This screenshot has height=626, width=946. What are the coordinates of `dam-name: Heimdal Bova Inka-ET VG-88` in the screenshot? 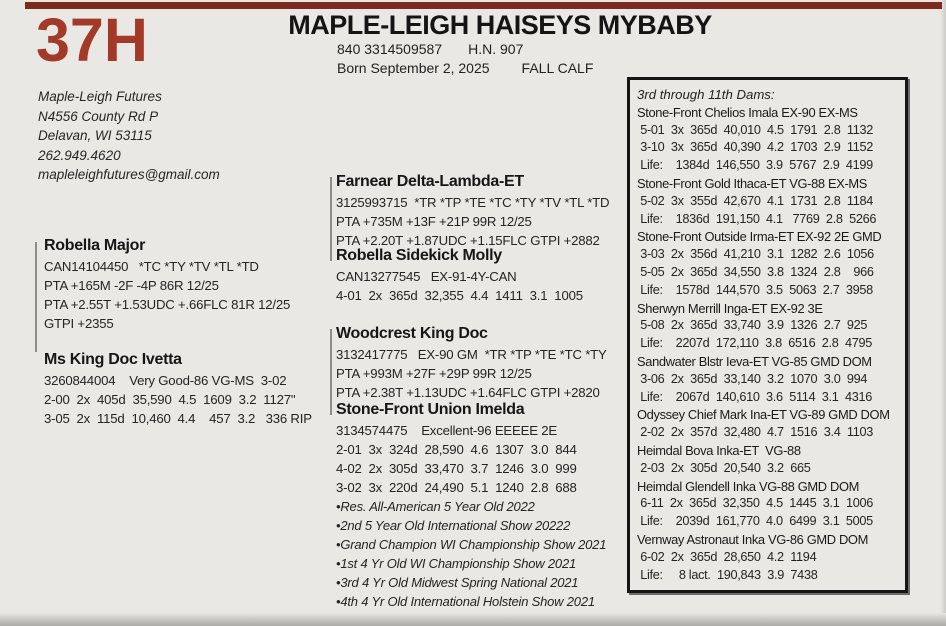 It's located at (719, 450).